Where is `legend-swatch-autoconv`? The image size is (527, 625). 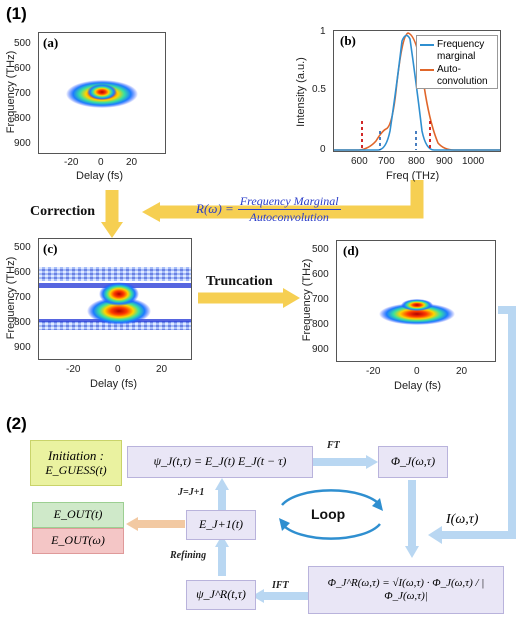
legend-swatch-autoconv is located at coordinates (427, 70).